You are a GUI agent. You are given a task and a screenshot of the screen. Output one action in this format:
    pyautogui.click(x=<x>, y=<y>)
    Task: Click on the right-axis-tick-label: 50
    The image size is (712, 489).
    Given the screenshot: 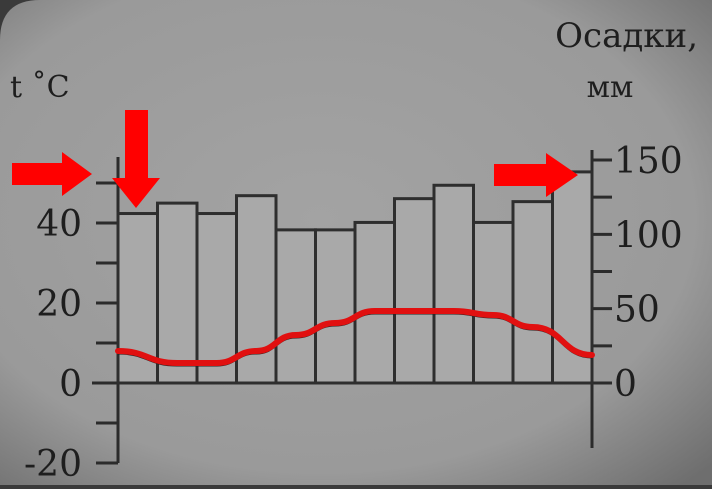 What is the action you would take?
    pyautogui.click(x=637, y=310)
    